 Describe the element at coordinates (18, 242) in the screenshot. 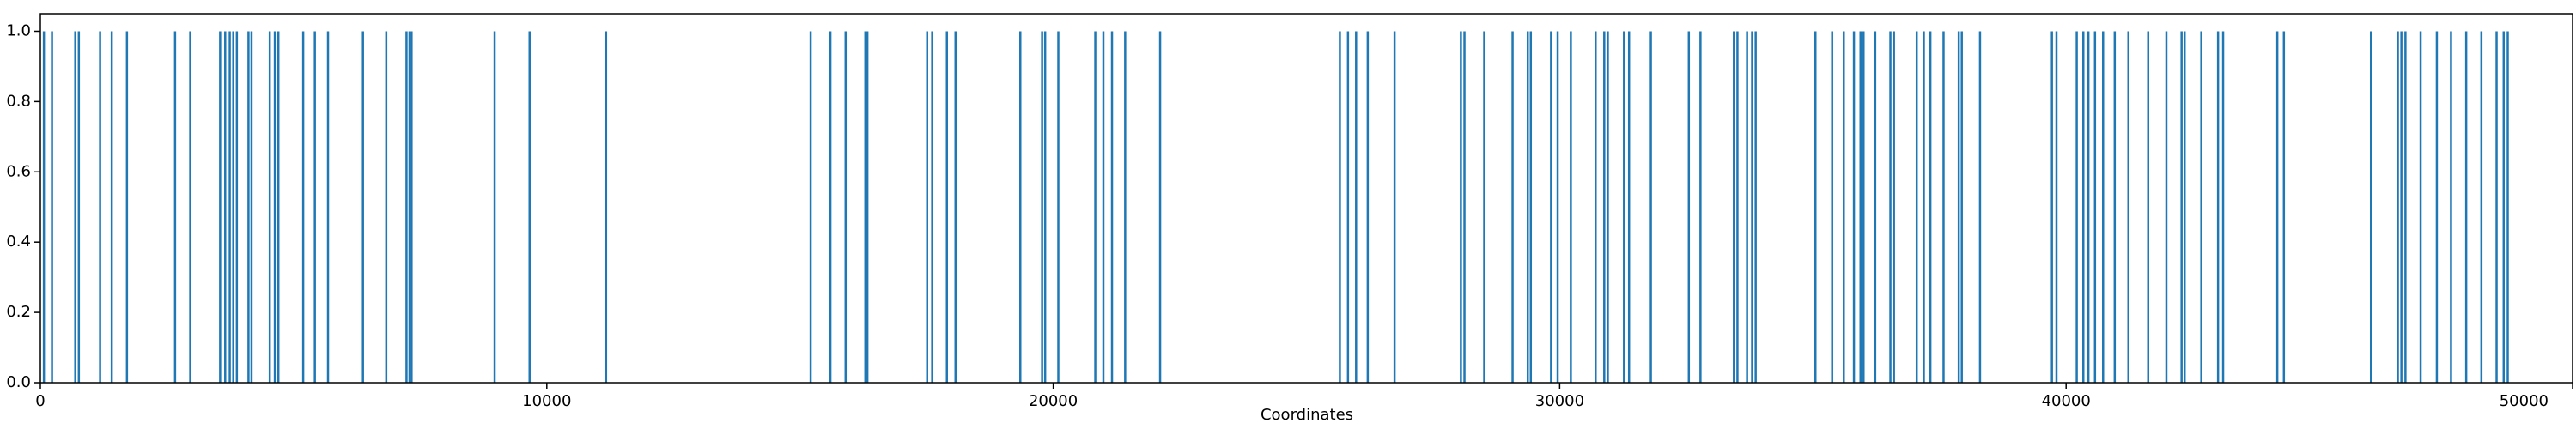

I see `y-tick-label: 0.4` at that location.